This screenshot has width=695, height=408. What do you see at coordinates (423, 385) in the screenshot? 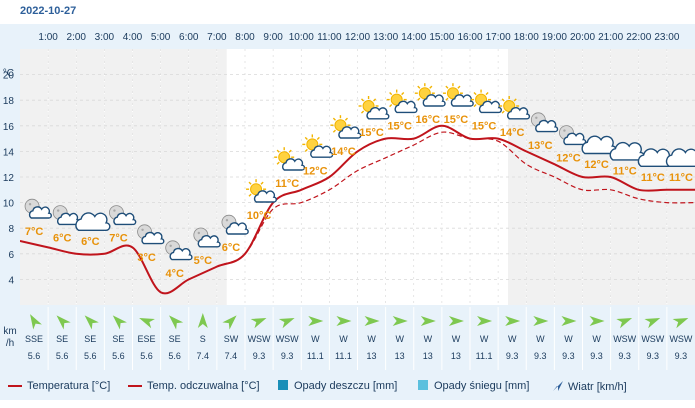
I see `snow-swatch` at bounding box center [423, 385].